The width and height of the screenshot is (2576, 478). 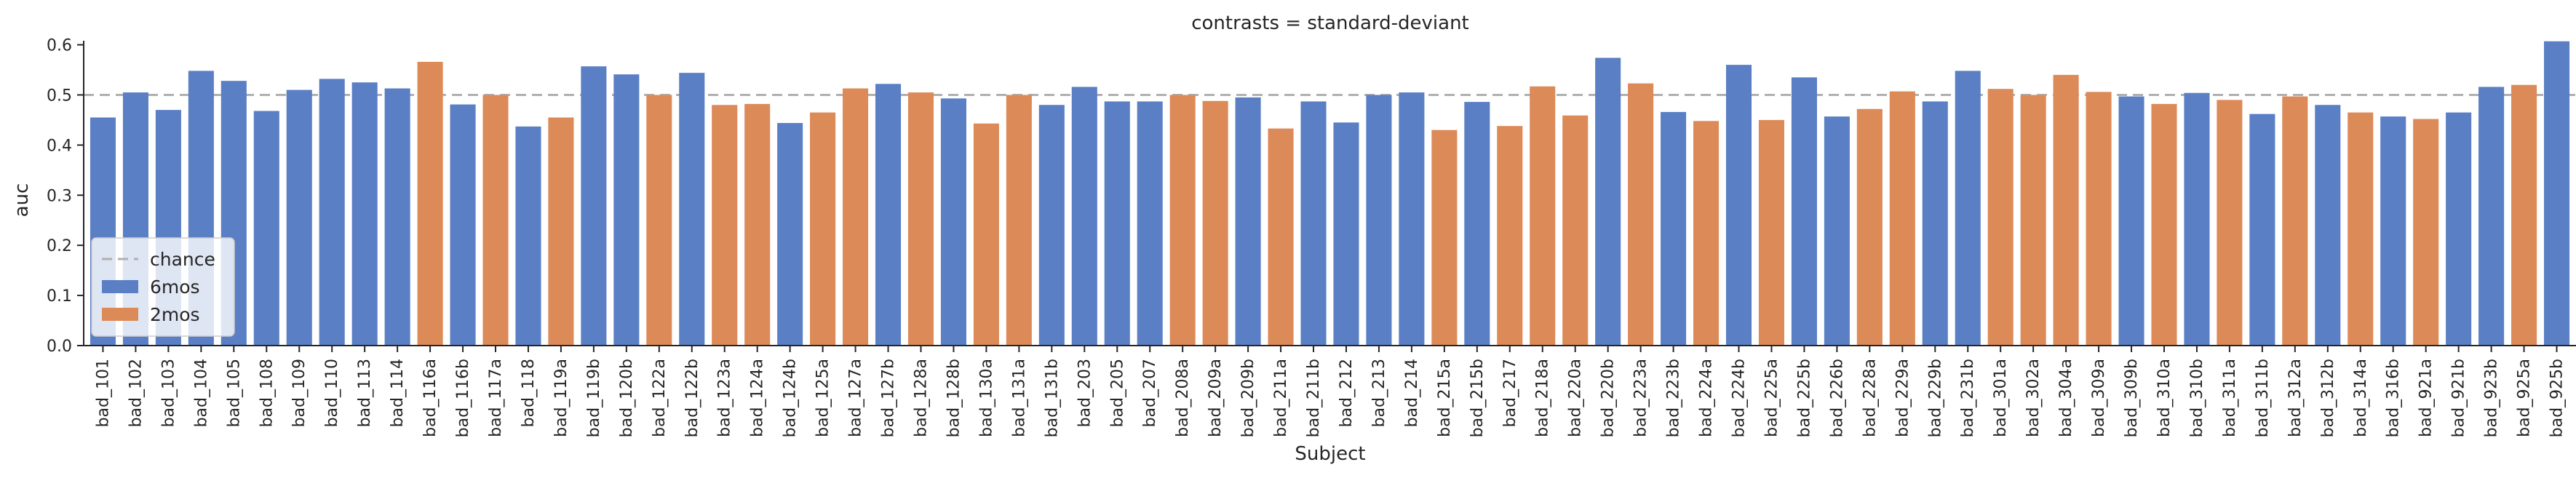 What do you see at coordinates (1183, 398) in the screenshot?
I see `x-tick-label: bad_208a` at bounding box center [1183, 398].